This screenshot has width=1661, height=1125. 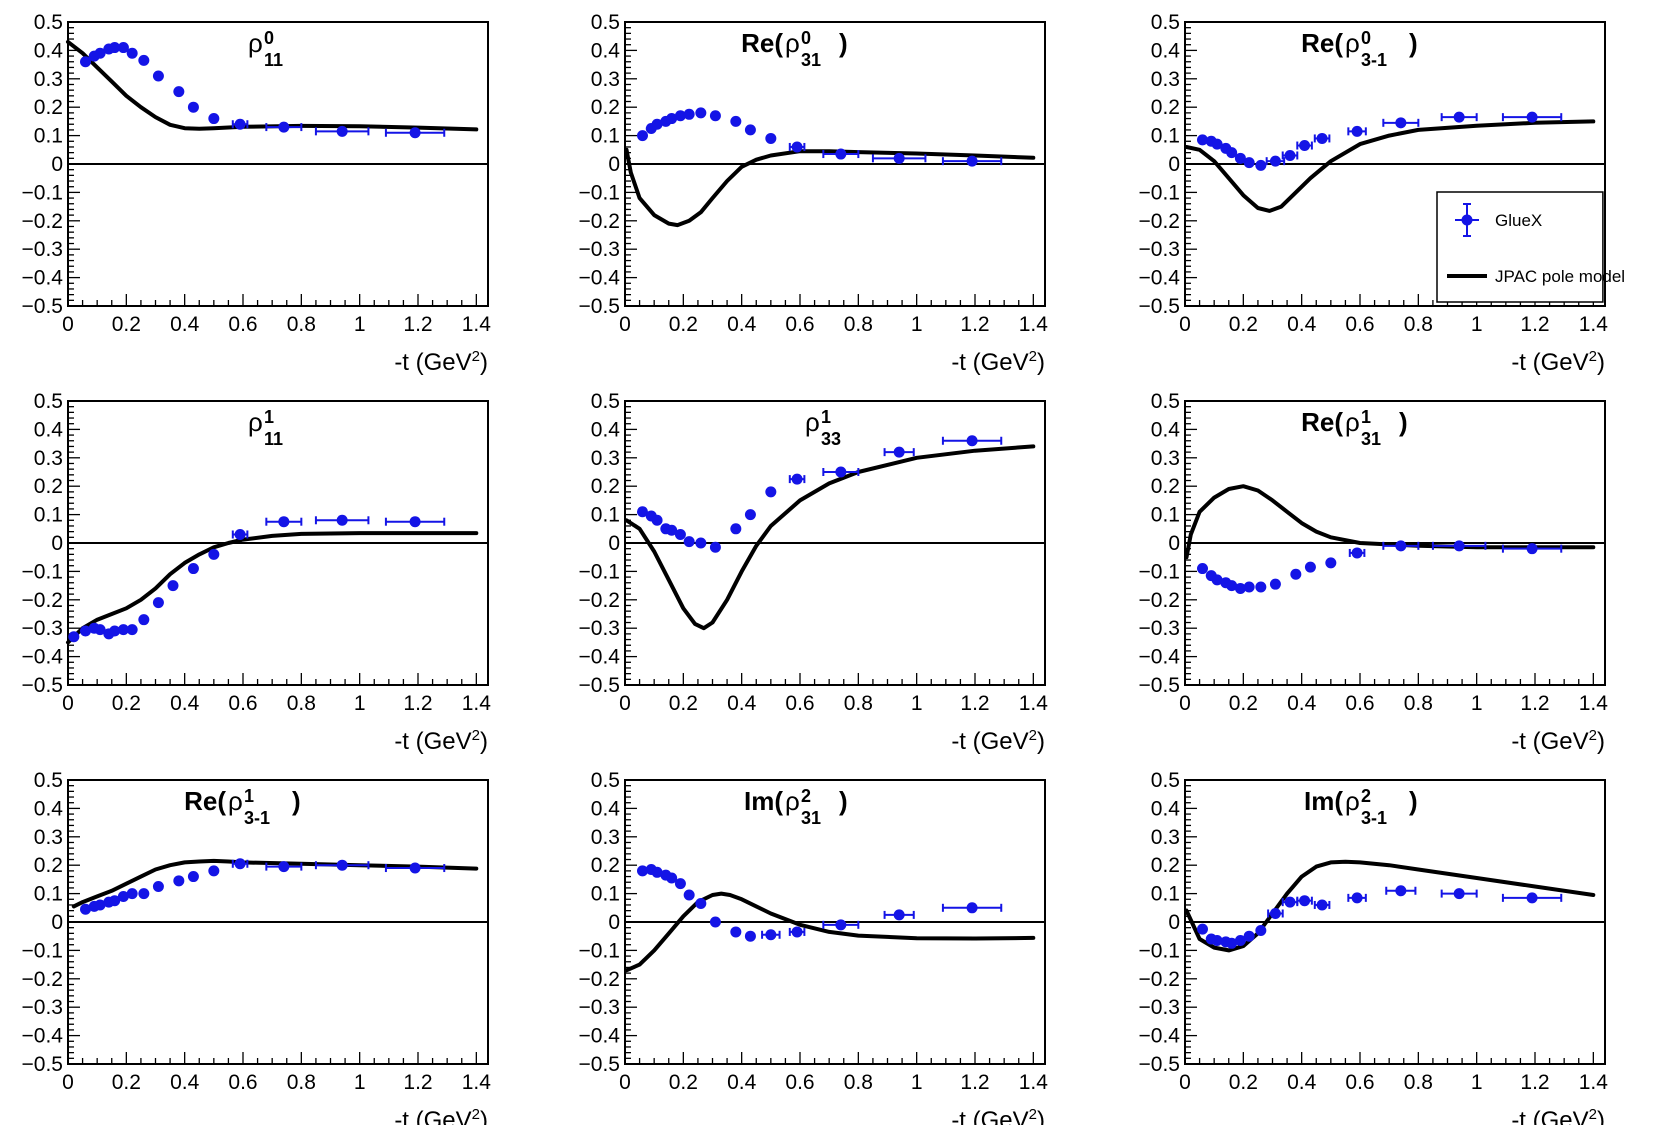 What do you see at coordinates (1371, 439) in the screenshot?
I see `panel-title-sub: 31` at bounding box center [1371, 439].